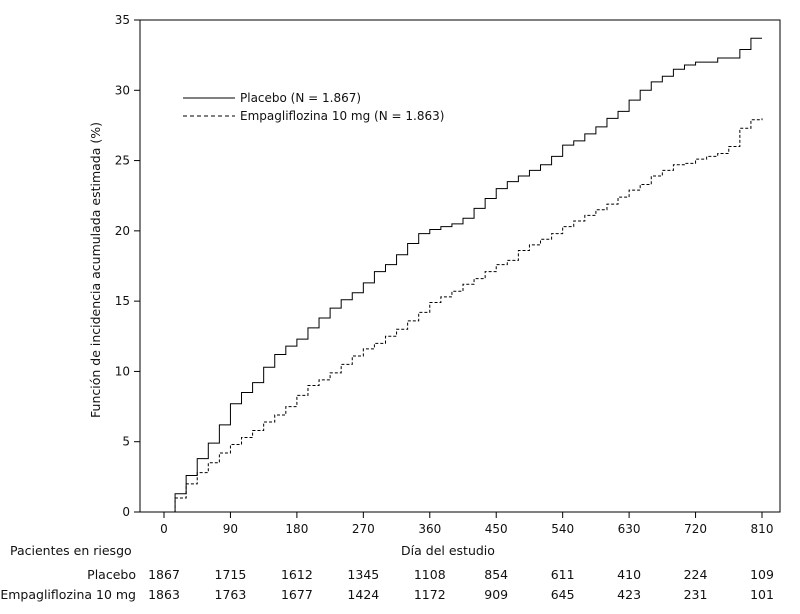 This screenshot has width=800, height=614. What do you see at coordinates (448, 550) in the screenshot?
I see `x-axis-title: Día del estudio` at bounding box center [448, 550].